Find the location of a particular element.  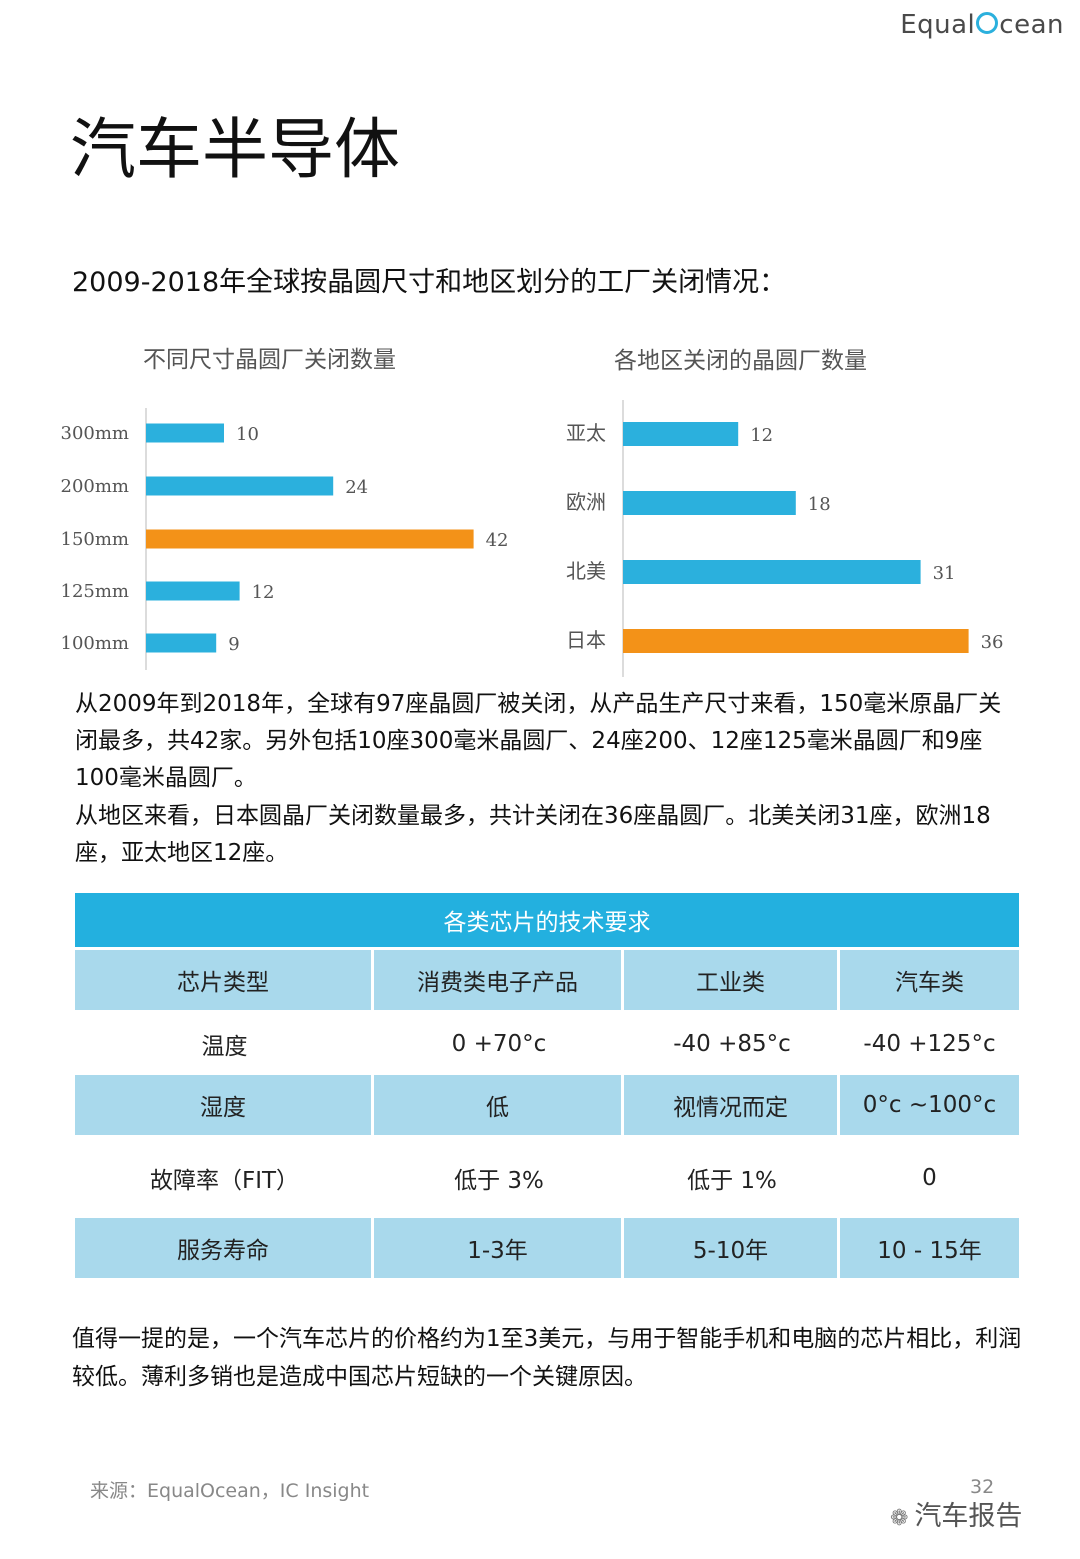

logo-o-icon is located at coordinates (987, 23).